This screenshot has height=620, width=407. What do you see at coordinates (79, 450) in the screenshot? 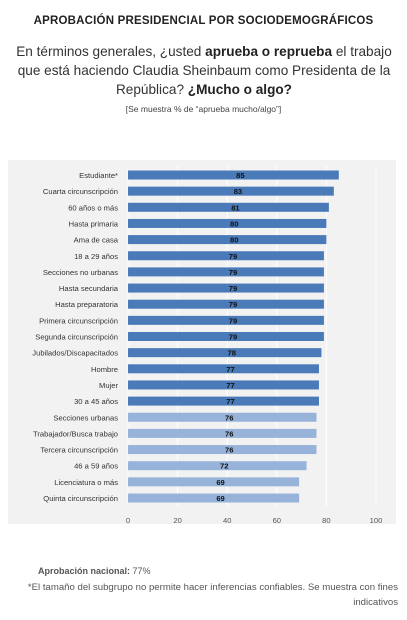
I see `category-label: Tercera circunscripción` at bounding box center [79, 450].